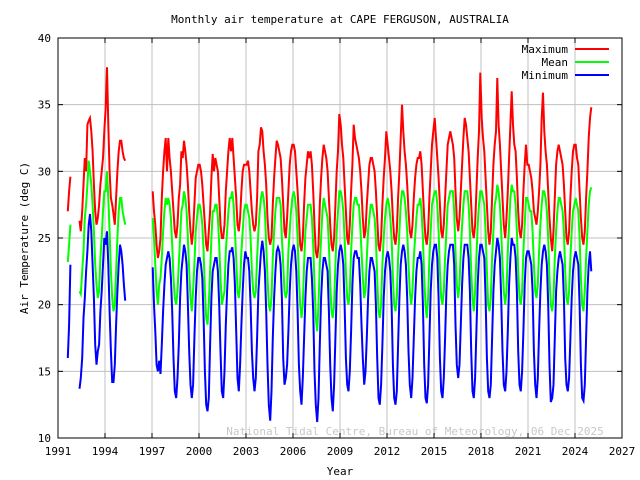 This screenshot has width=640, height=480. Describe the element at coordinates (622, 451) in the screenshot. I see `x-tick-label: 2027` at that location.